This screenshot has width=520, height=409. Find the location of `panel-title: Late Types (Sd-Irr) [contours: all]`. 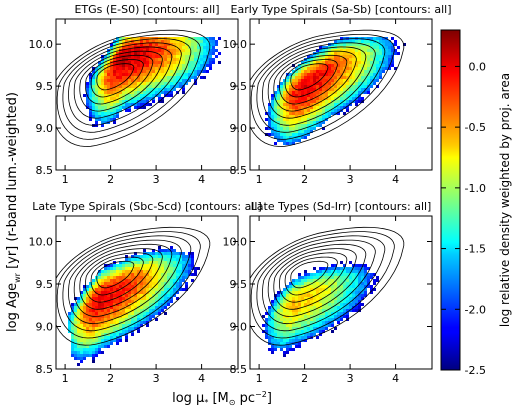

panel-title: Late Types (Sd-Irr) [contours: all] is located at coordinates (341, 206).